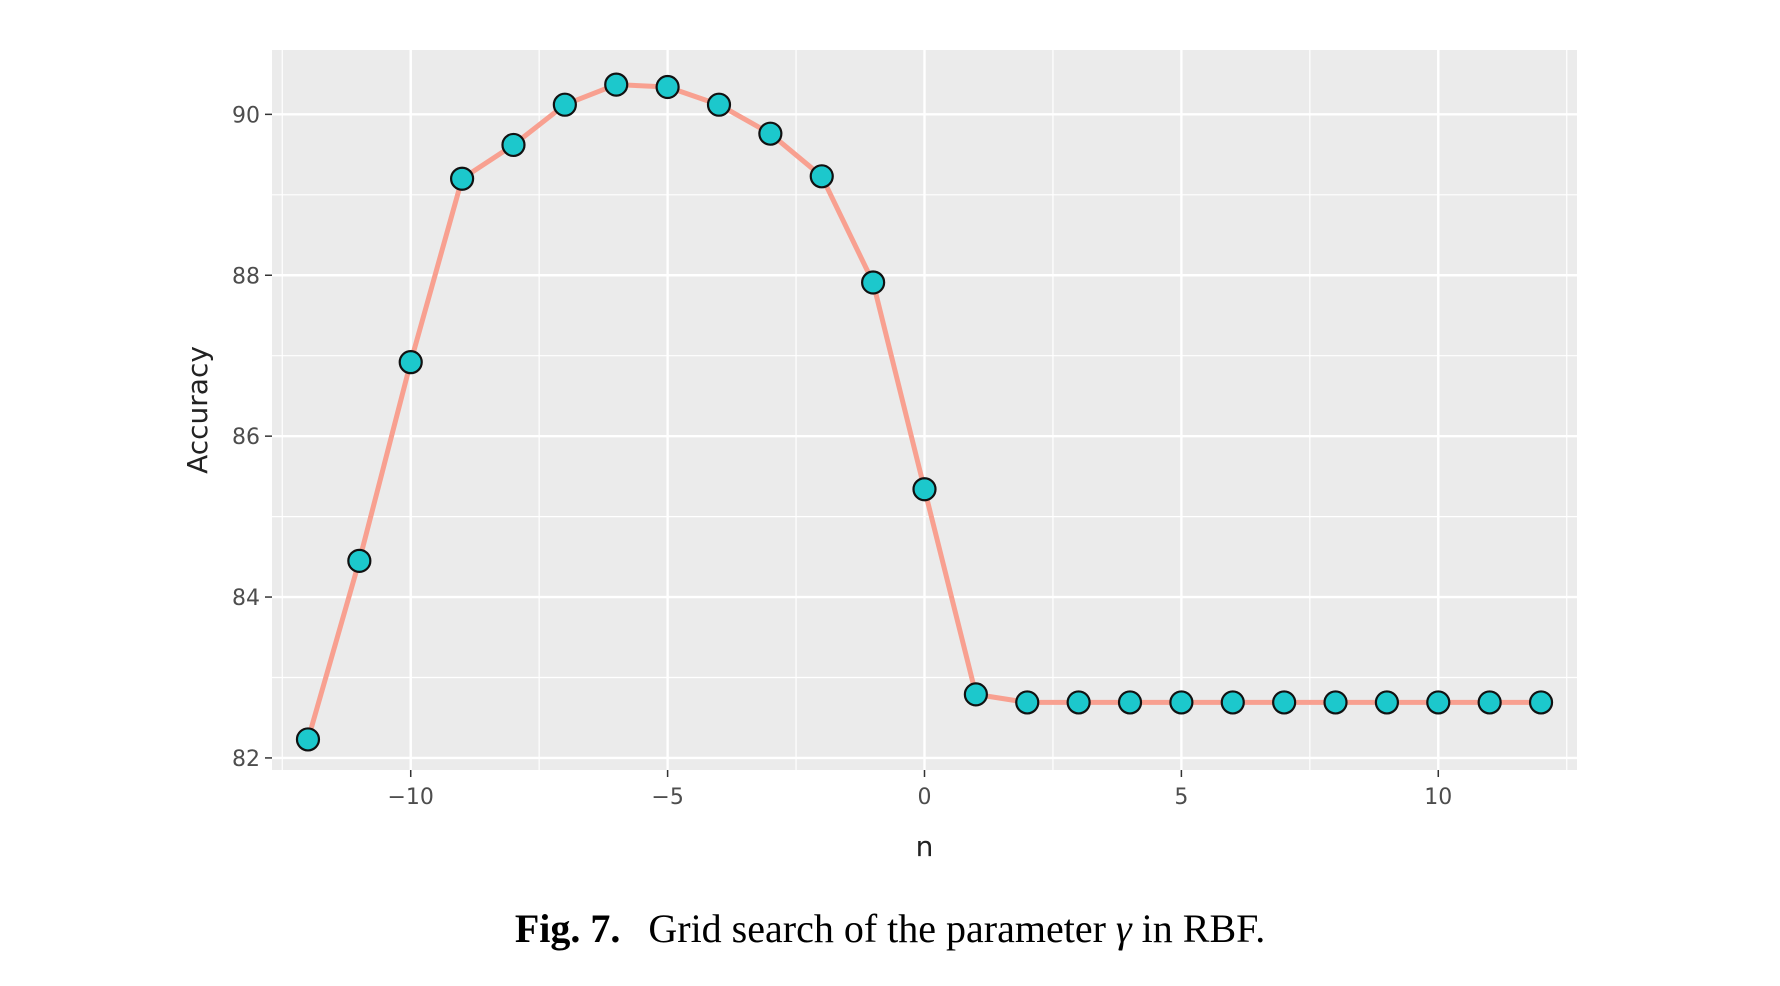  I want to click on y-tick-label: 90, so click(246, 115).